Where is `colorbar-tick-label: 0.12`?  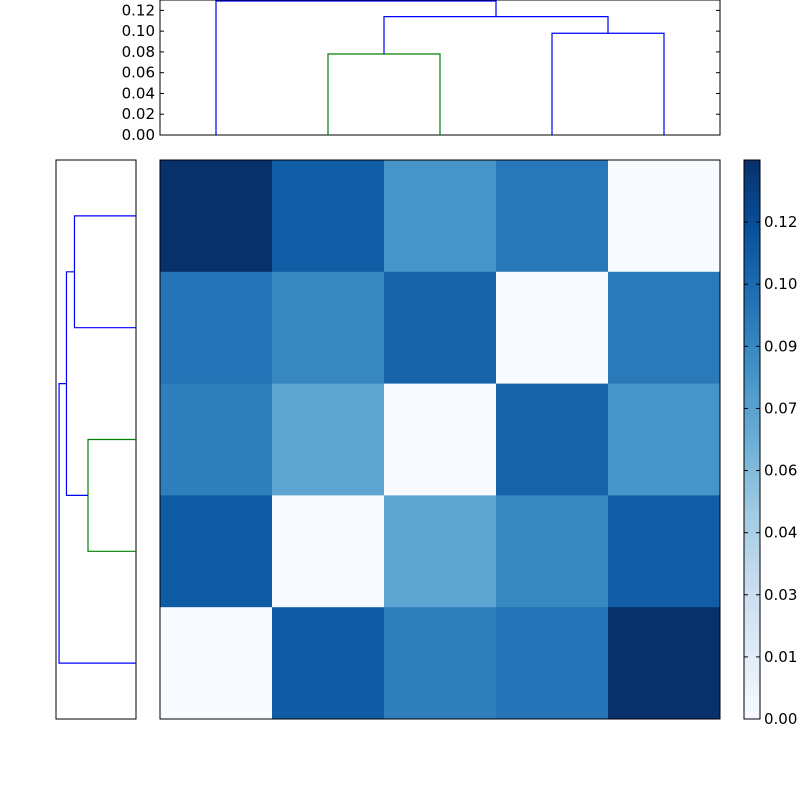
colorbar-tick-label: 0.12 is located at coordinates (780, 222).